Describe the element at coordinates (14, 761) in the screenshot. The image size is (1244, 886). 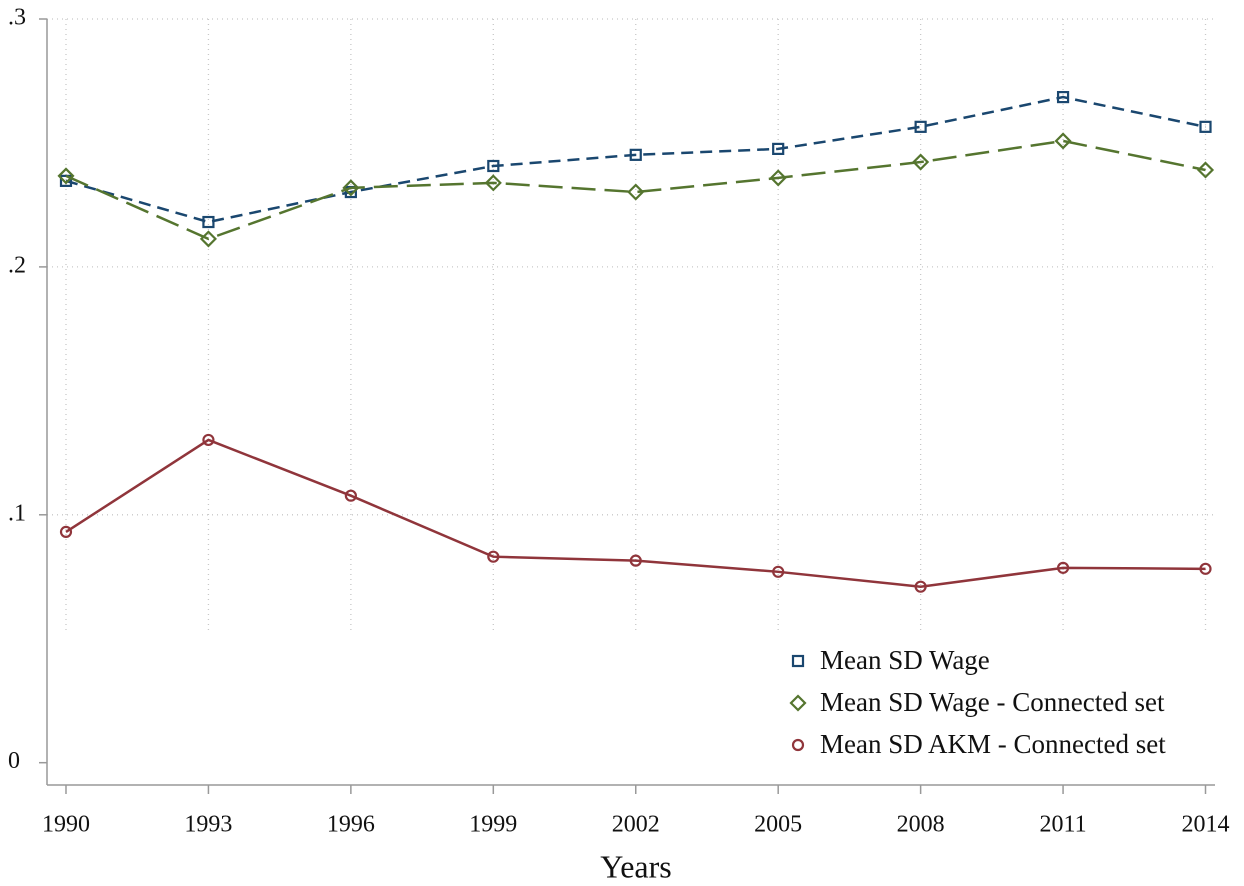
I see `y-tick-label: 0` at that location.